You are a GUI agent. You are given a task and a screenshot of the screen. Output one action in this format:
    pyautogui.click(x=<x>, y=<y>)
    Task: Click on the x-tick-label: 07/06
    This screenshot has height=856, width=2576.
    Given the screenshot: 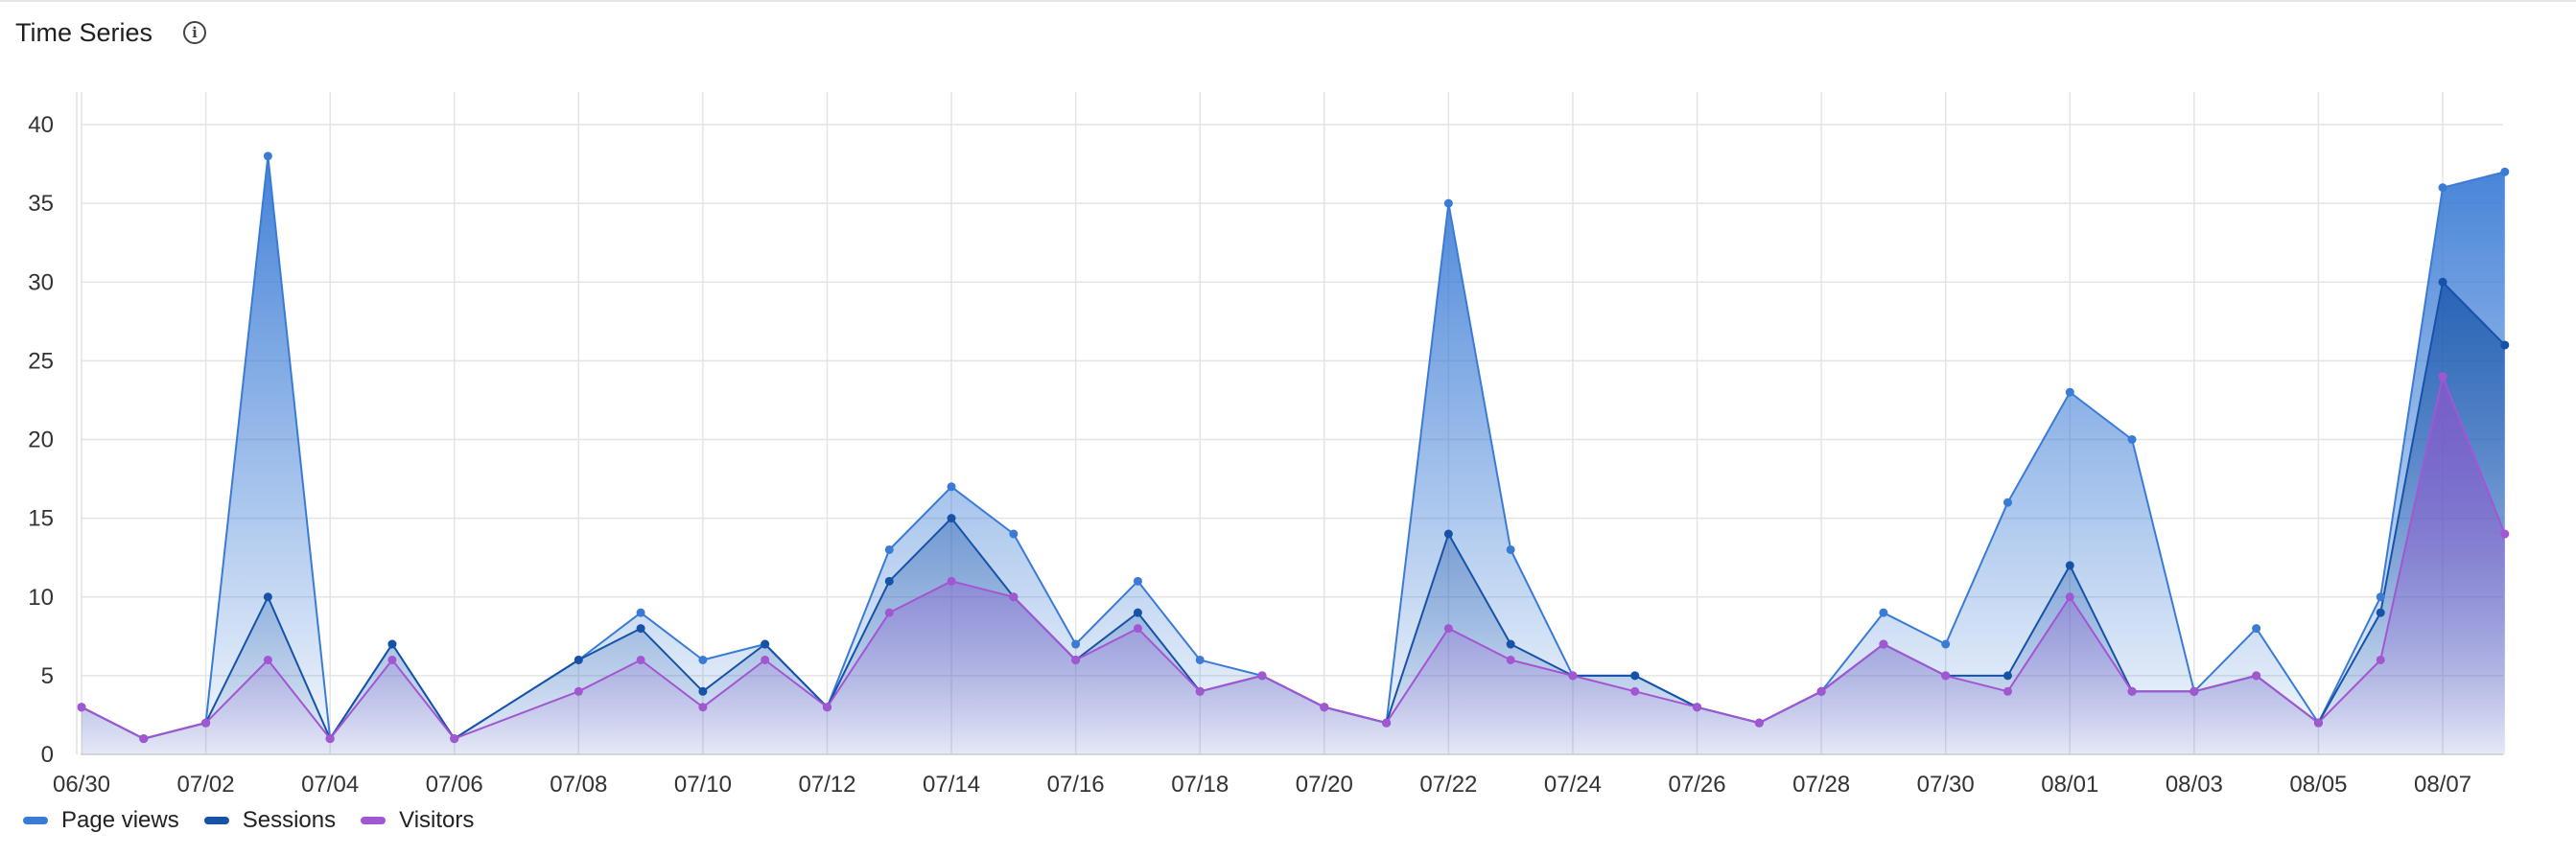 What is the action you would take?
    pyautogui.click(x=454, y=785)
    